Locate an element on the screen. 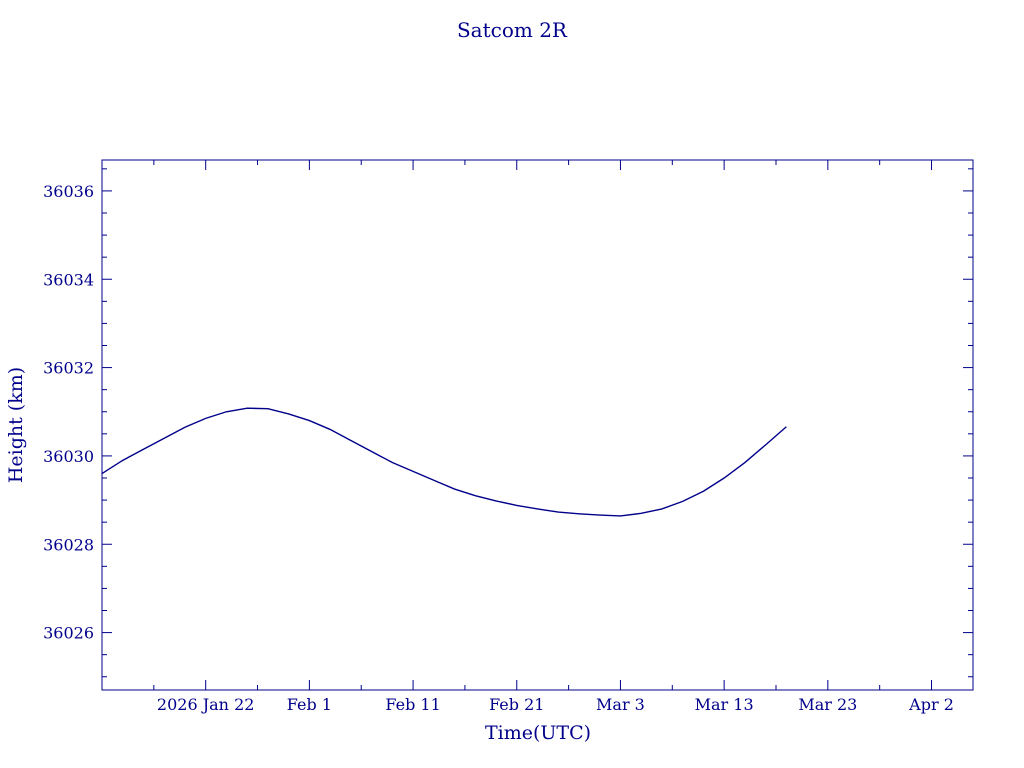 Image resolution: width=1024 pixels, height=768 pixels. chart-title: Satcom 2R is located at coordinates (512, 30).